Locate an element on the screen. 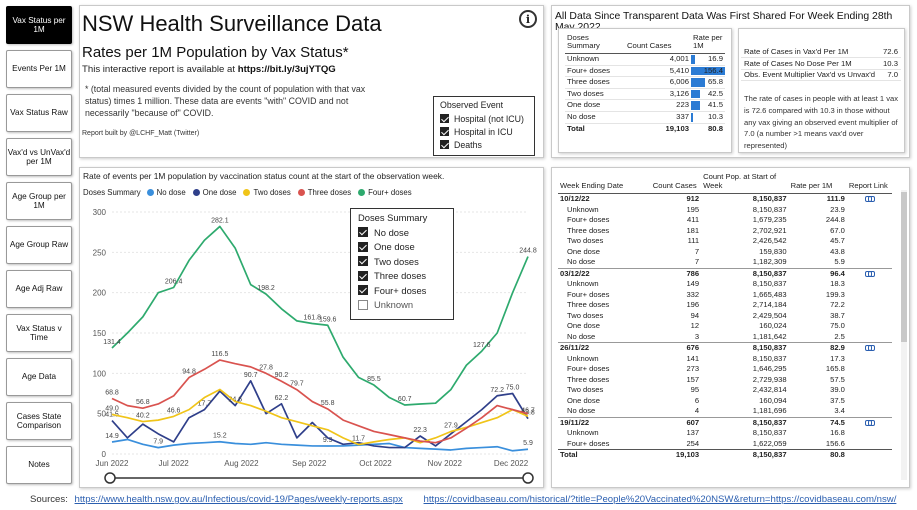  info-icon: i is located at coordinates (528, 19).